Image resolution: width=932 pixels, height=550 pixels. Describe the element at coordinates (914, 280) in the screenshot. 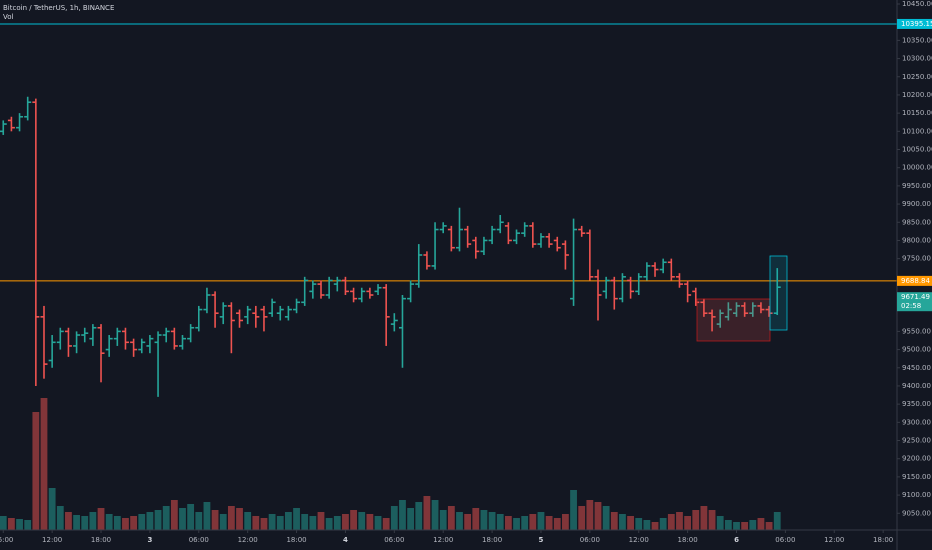

I see `price-label-box` at that location.